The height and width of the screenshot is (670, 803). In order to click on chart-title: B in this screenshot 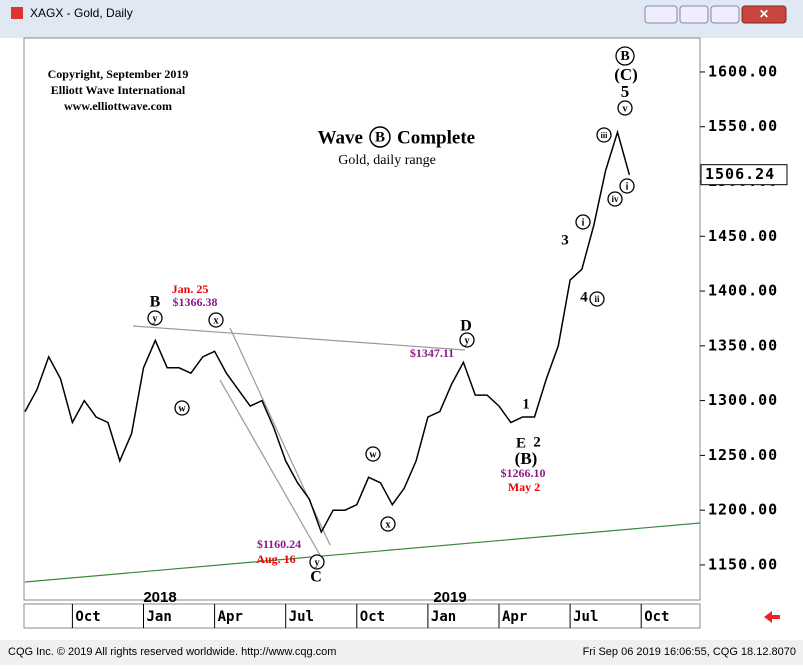, I will do `click(380, 137)`.